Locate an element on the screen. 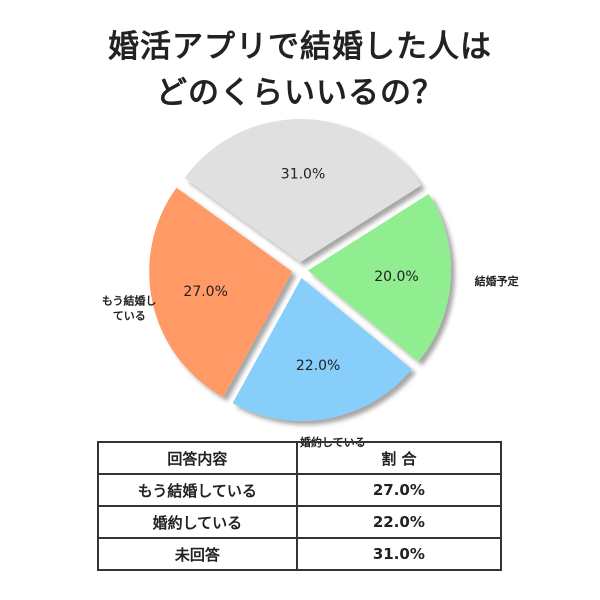 The height and width of the screenshot is (600, 600). table-row: 未回答 31.0% is located at coordinates (300, 554).